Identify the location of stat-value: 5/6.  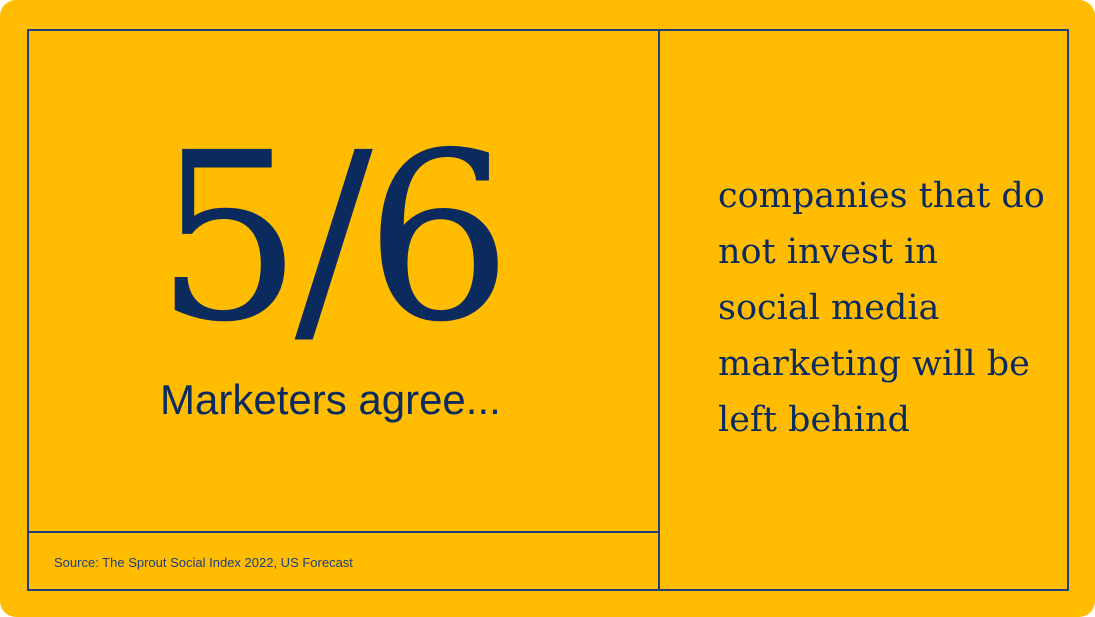
(333, 238).